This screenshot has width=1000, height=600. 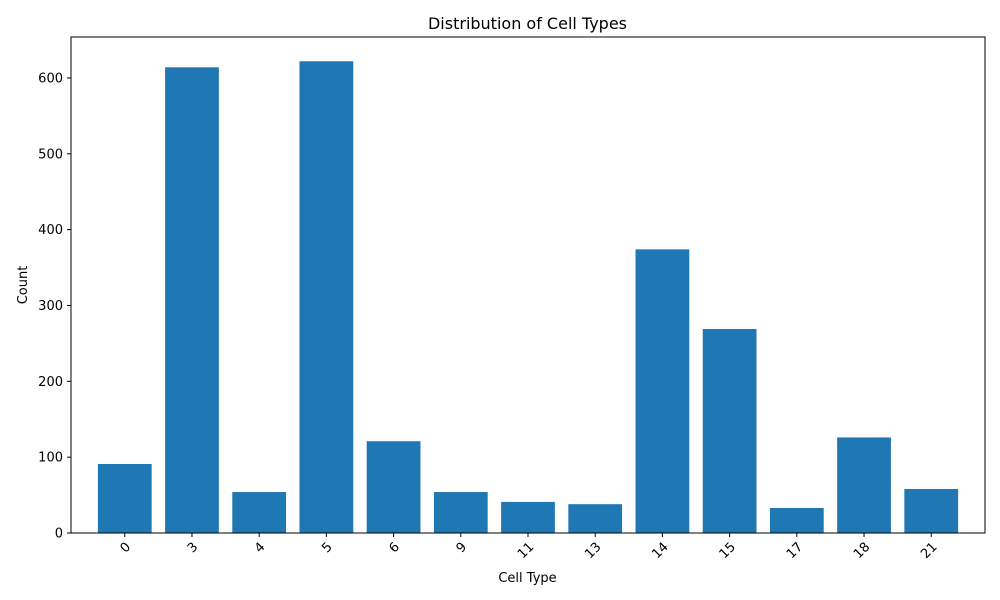 What do you see at coordinates (660, 551) in the screenshot?
I see `x-tick-label: 14` at bounding box center [660, 551].